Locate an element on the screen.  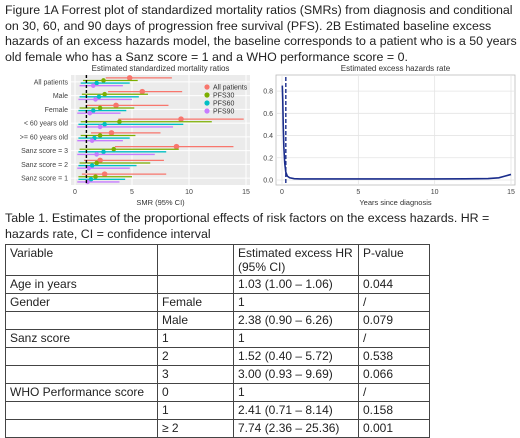
table-cell: 0.538 is located at coordinates (394, 356).